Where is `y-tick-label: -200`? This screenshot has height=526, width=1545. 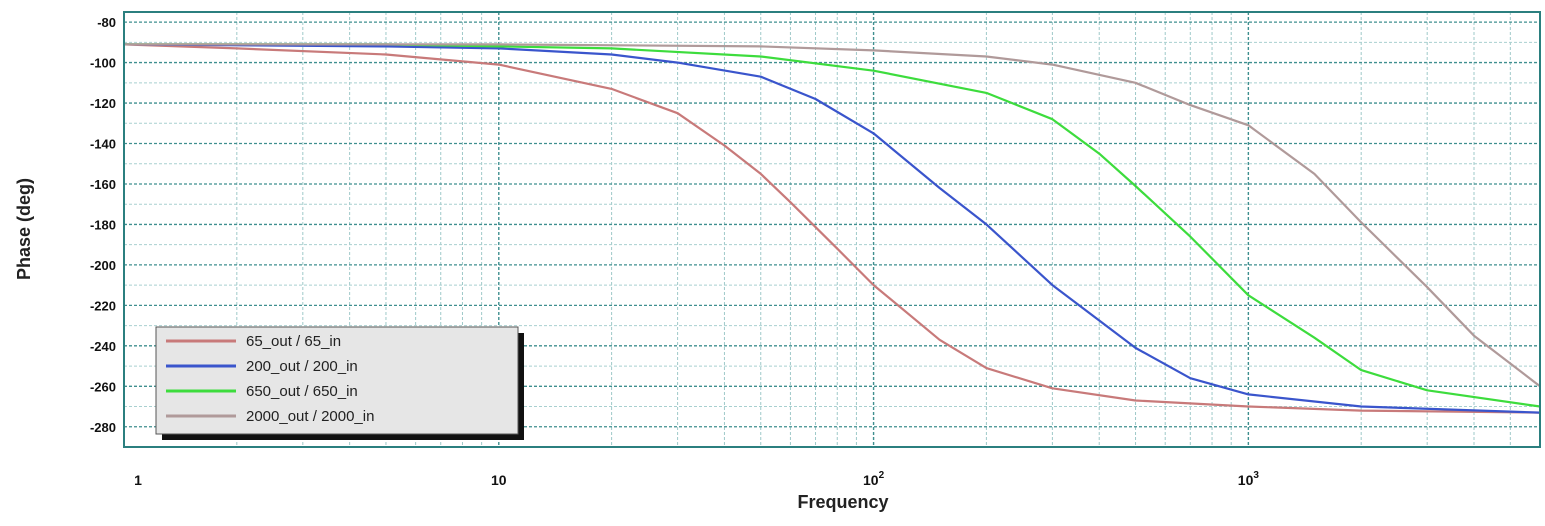 y-tick-label: -200 is located at coordinates (103, 265).